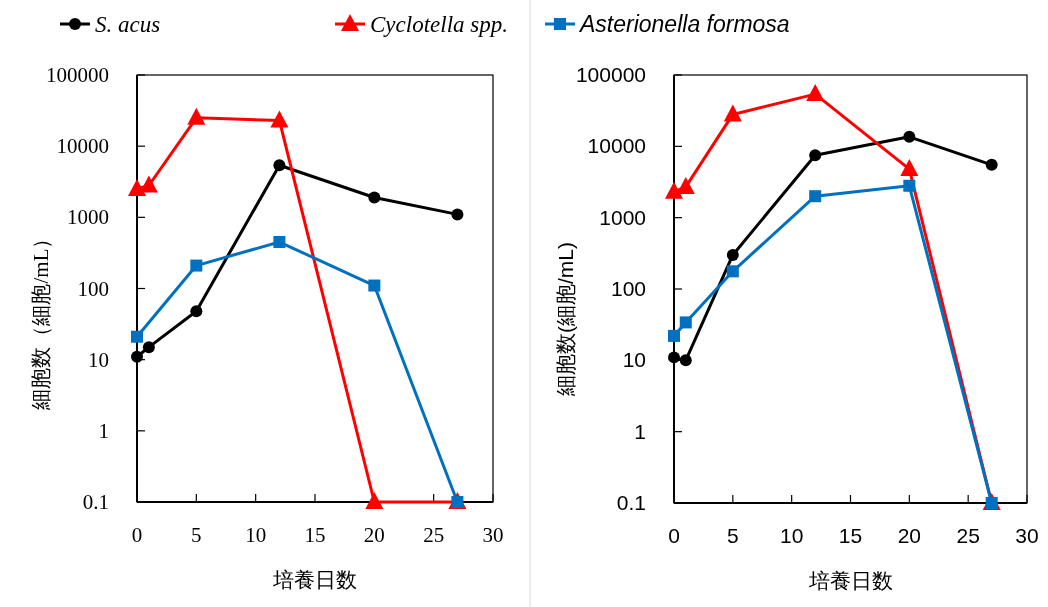 The width and height of the screenshot is (1048, 607). Describe the element at coordinates (128, 24) in the screenshot. I see `legend-label: S. acus` at that location.